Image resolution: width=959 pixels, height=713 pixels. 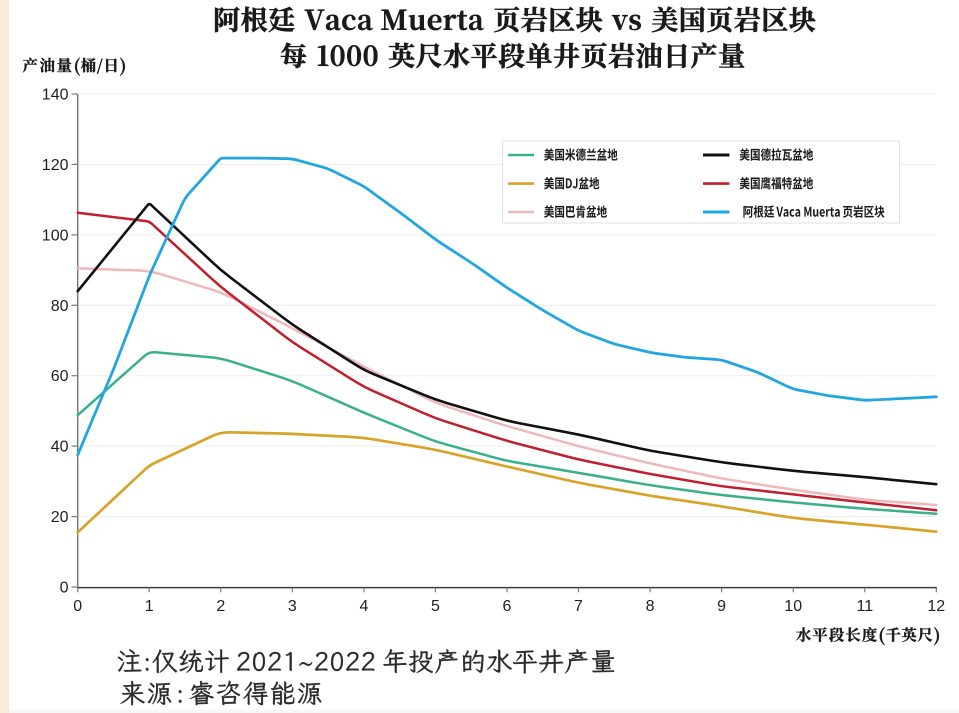 What do you see at coordinates (55, 95) in the screenshot?
I see `svg-text: 140` at bounding box center [55, 95].